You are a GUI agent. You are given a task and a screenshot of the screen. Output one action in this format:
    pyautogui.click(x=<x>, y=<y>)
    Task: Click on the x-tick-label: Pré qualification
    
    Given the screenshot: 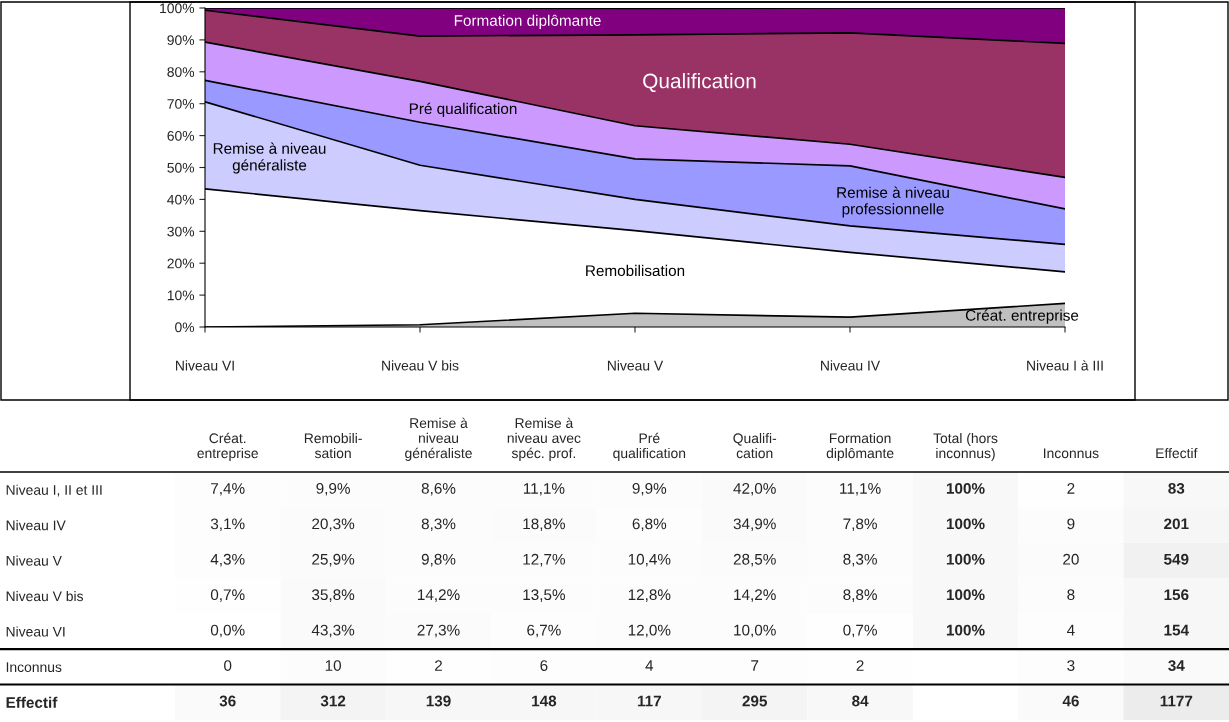 What is the action you would take?
    pyautogui.click(x=649, y=446)
    